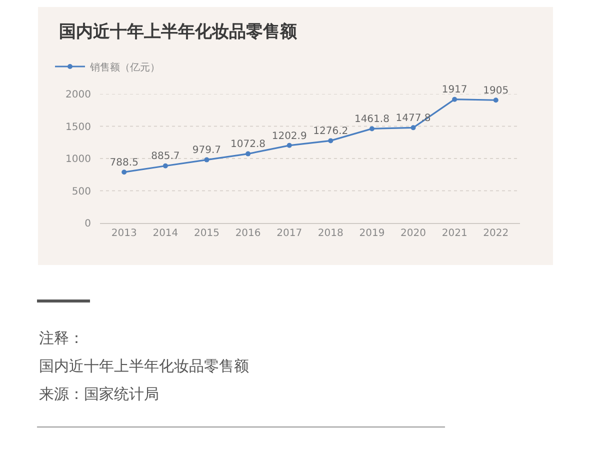  What do you see at coordinates (248, 233) in the screenshot?
I see `x-tick-label: 2016` at bounding box center [248, 233].